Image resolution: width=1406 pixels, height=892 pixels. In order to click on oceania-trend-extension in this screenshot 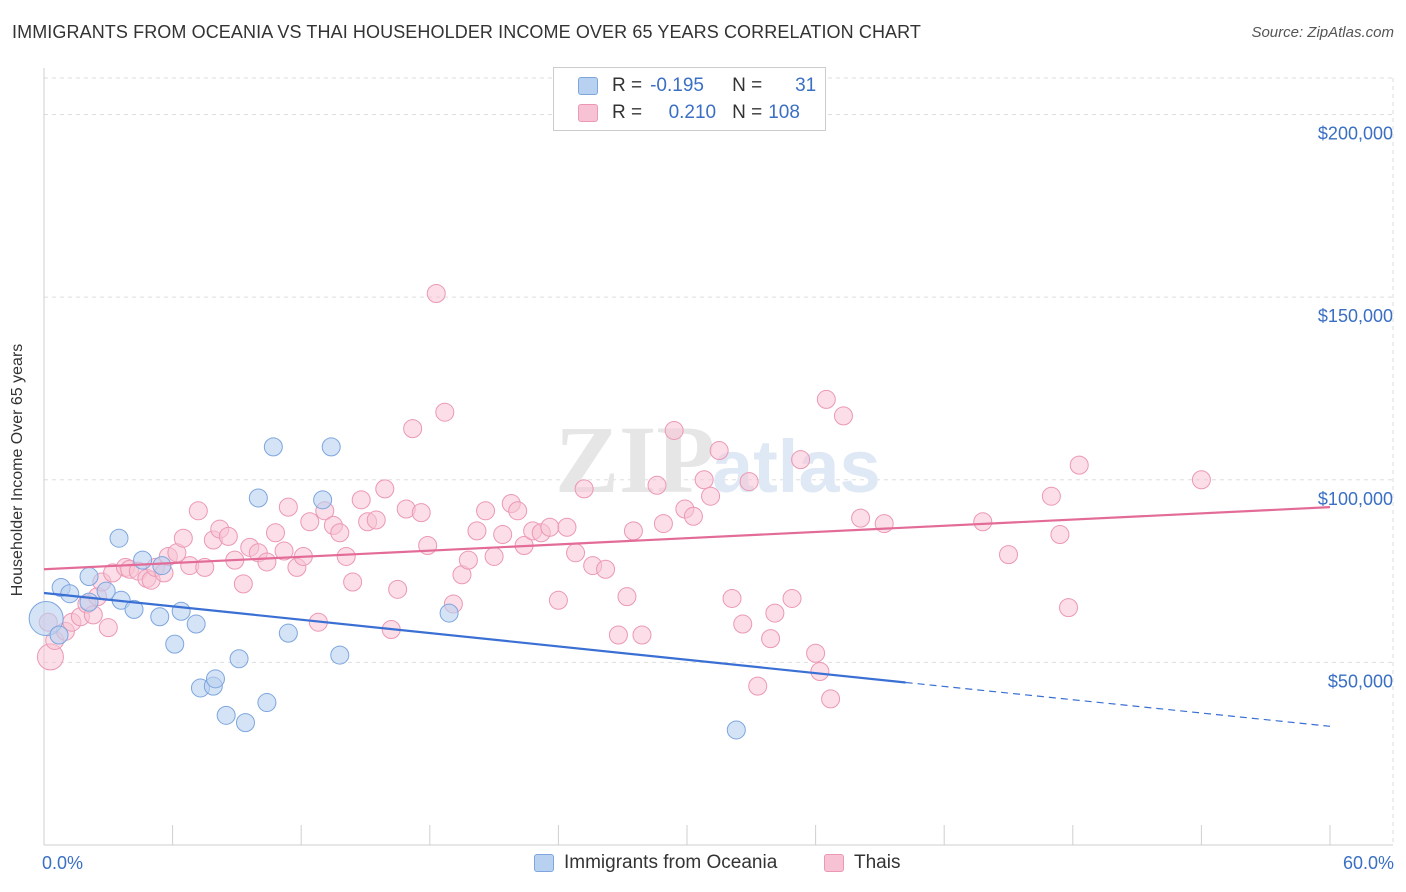, I will do `click(1118, 704)`.